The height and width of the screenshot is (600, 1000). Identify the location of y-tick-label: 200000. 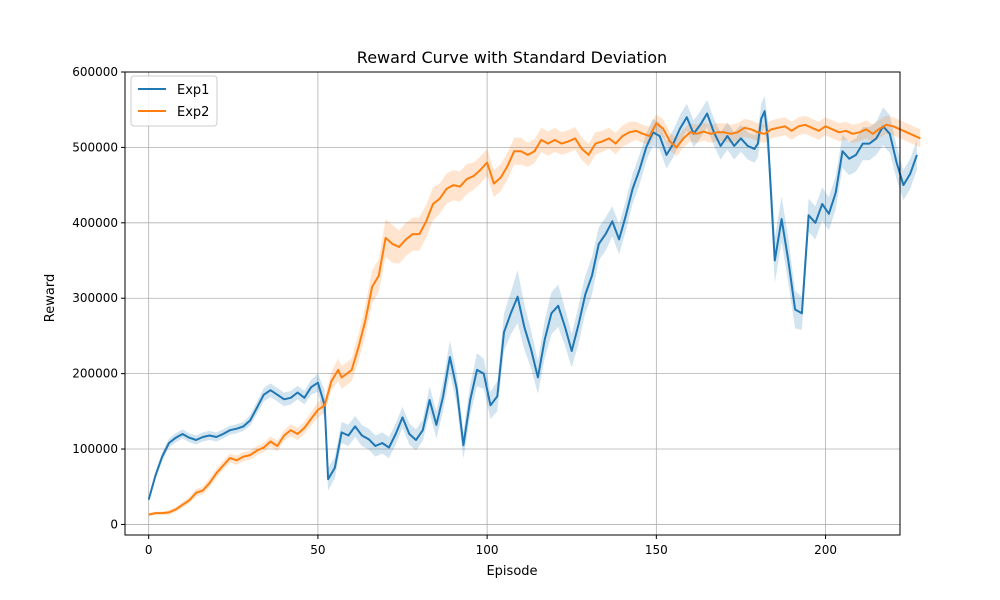
(95, 374).